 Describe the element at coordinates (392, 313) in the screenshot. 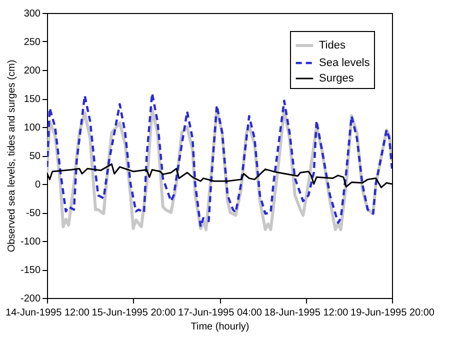

I see `x-tick-label: 19-Jun-1995 20:00` at that location.